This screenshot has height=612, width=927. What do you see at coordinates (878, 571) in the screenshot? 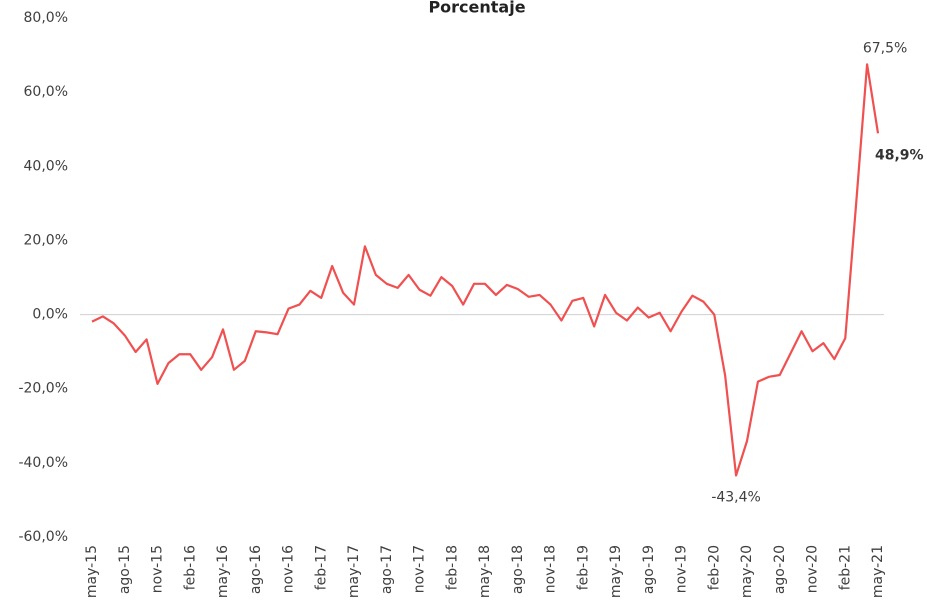
I see `x-tick-label: may-21` at bounding box center [878, 571].